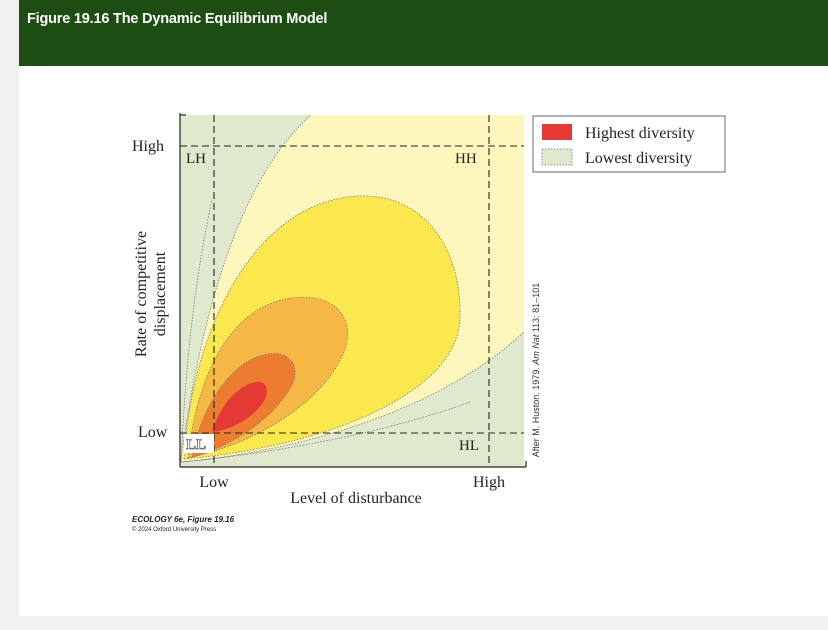  I want to click on legend-label-lowest: Lowest diversity, so click(638, 158).